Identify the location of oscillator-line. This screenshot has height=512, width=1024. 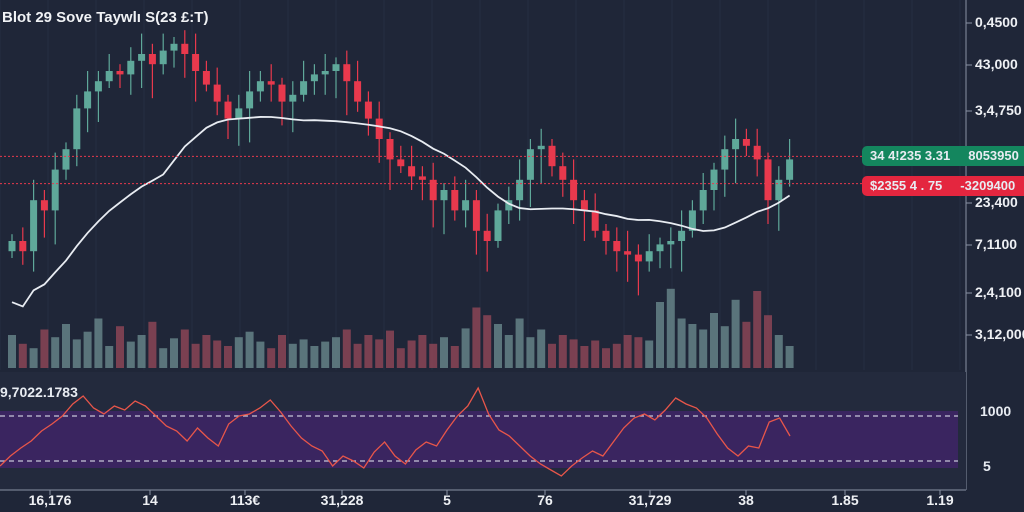
(395, 431).